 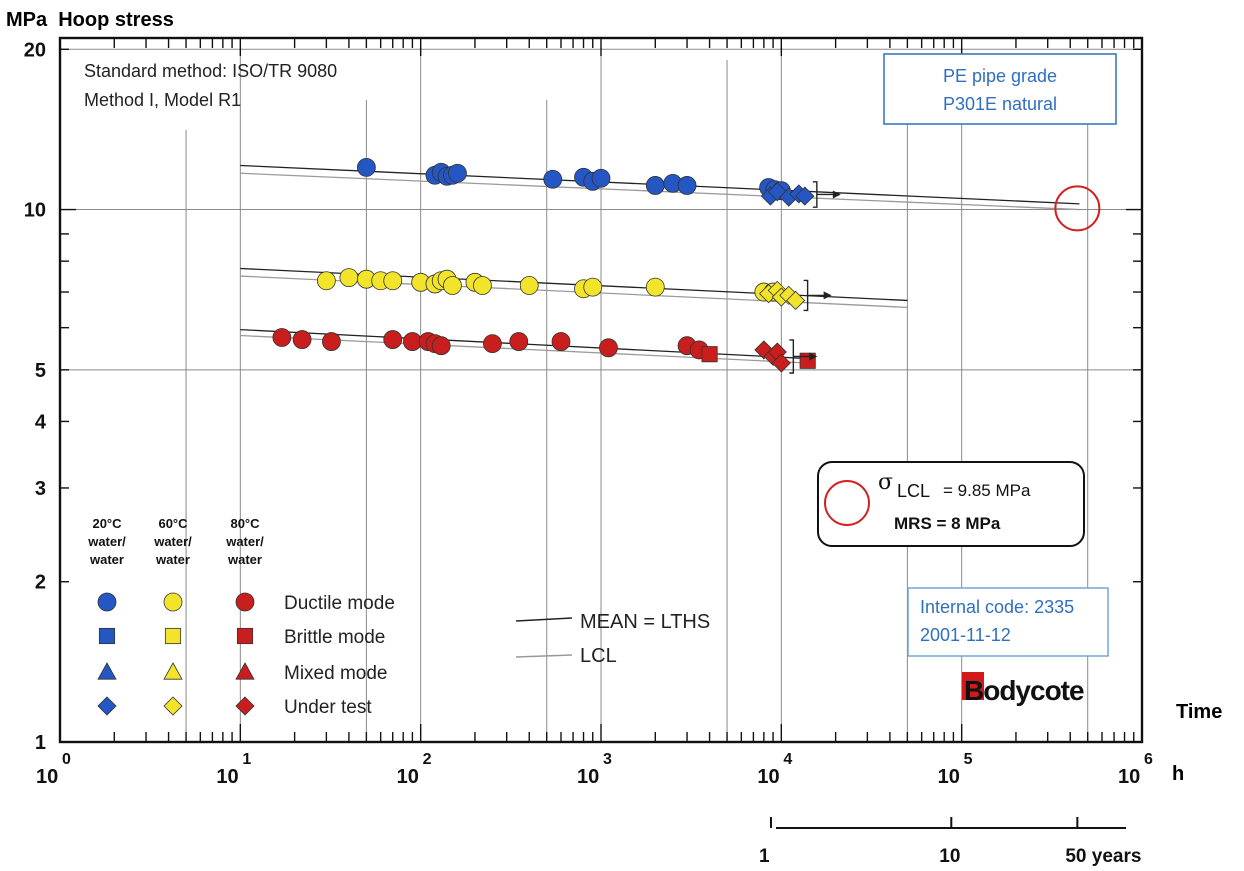 I want to click on y-tick-label: 10, so click(x=35, y=211).